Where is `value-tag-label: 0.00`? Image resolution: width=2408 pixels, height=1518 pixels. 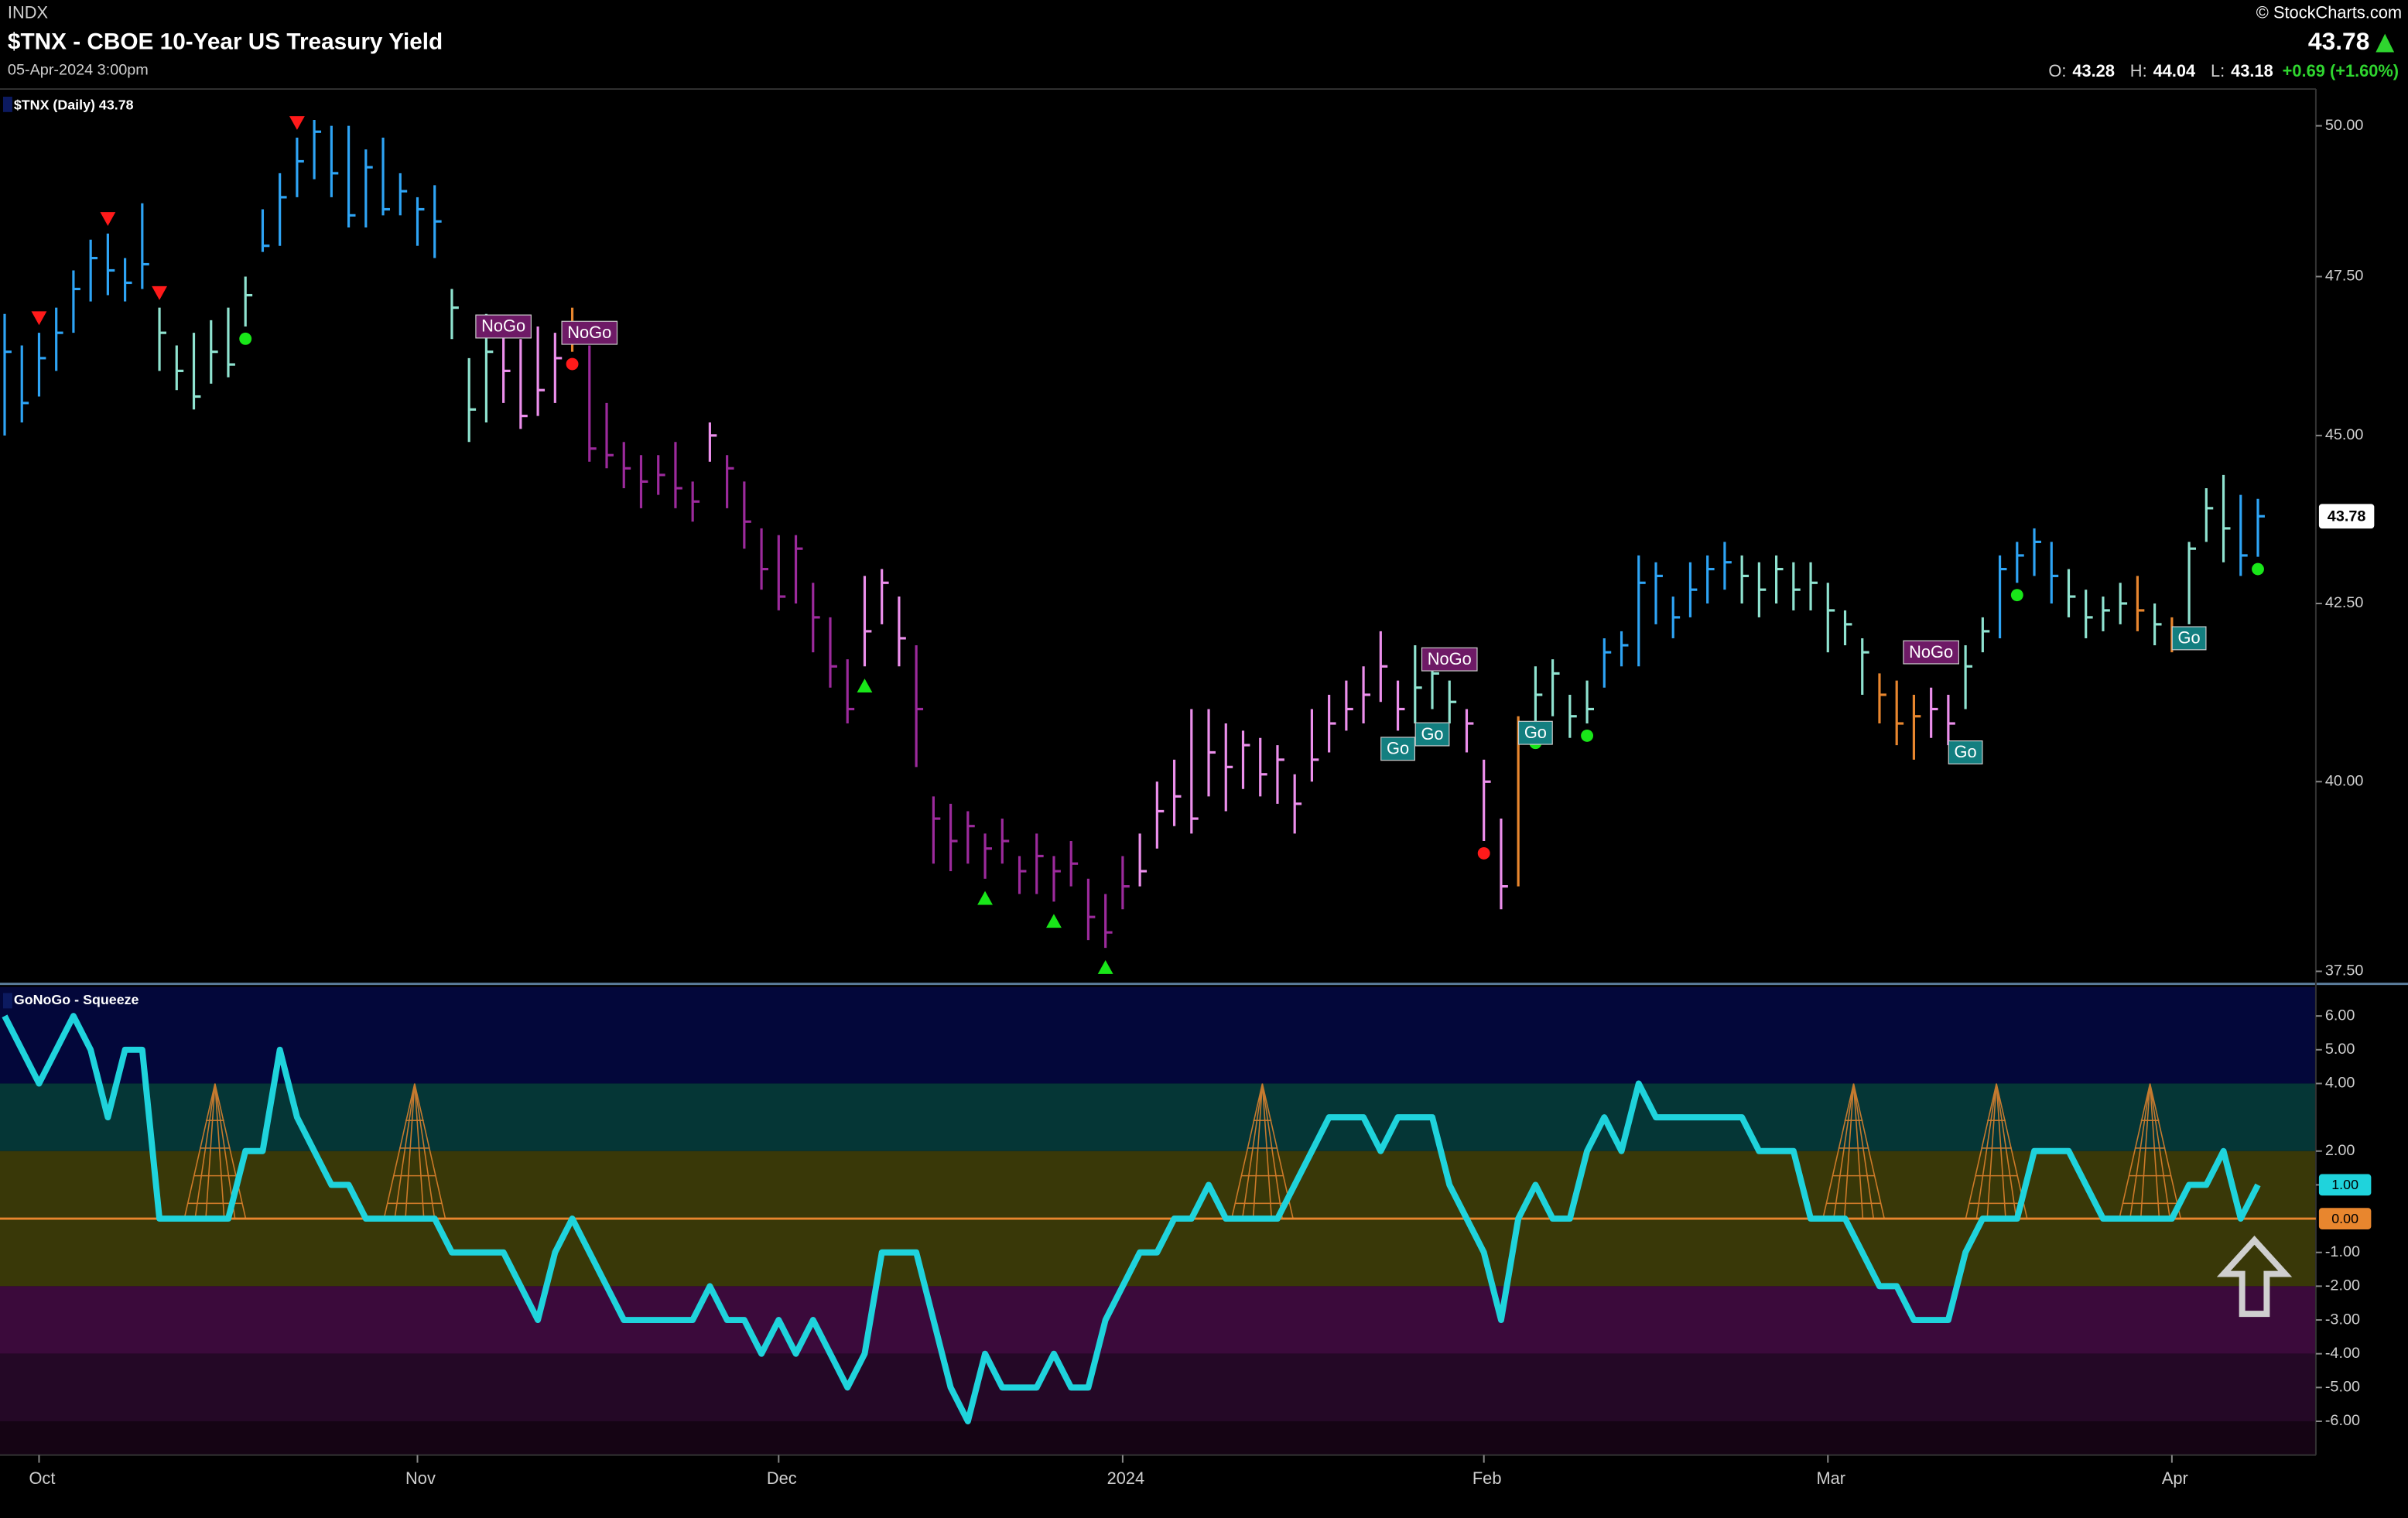
value-tag-label: 0.00 is located at coordinates (2344, 1218).